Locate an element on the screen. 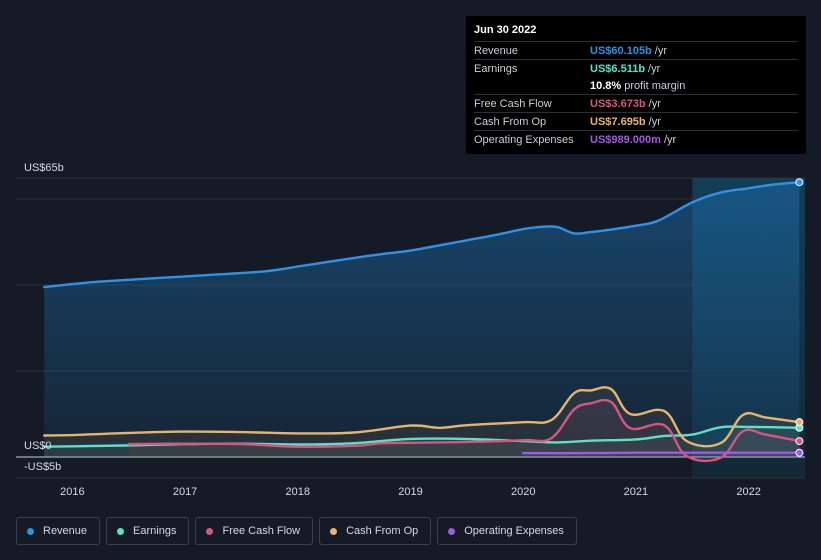 This screenshot has height=560, width=821. cash-from-op-line is located at coordinates (422, 417).